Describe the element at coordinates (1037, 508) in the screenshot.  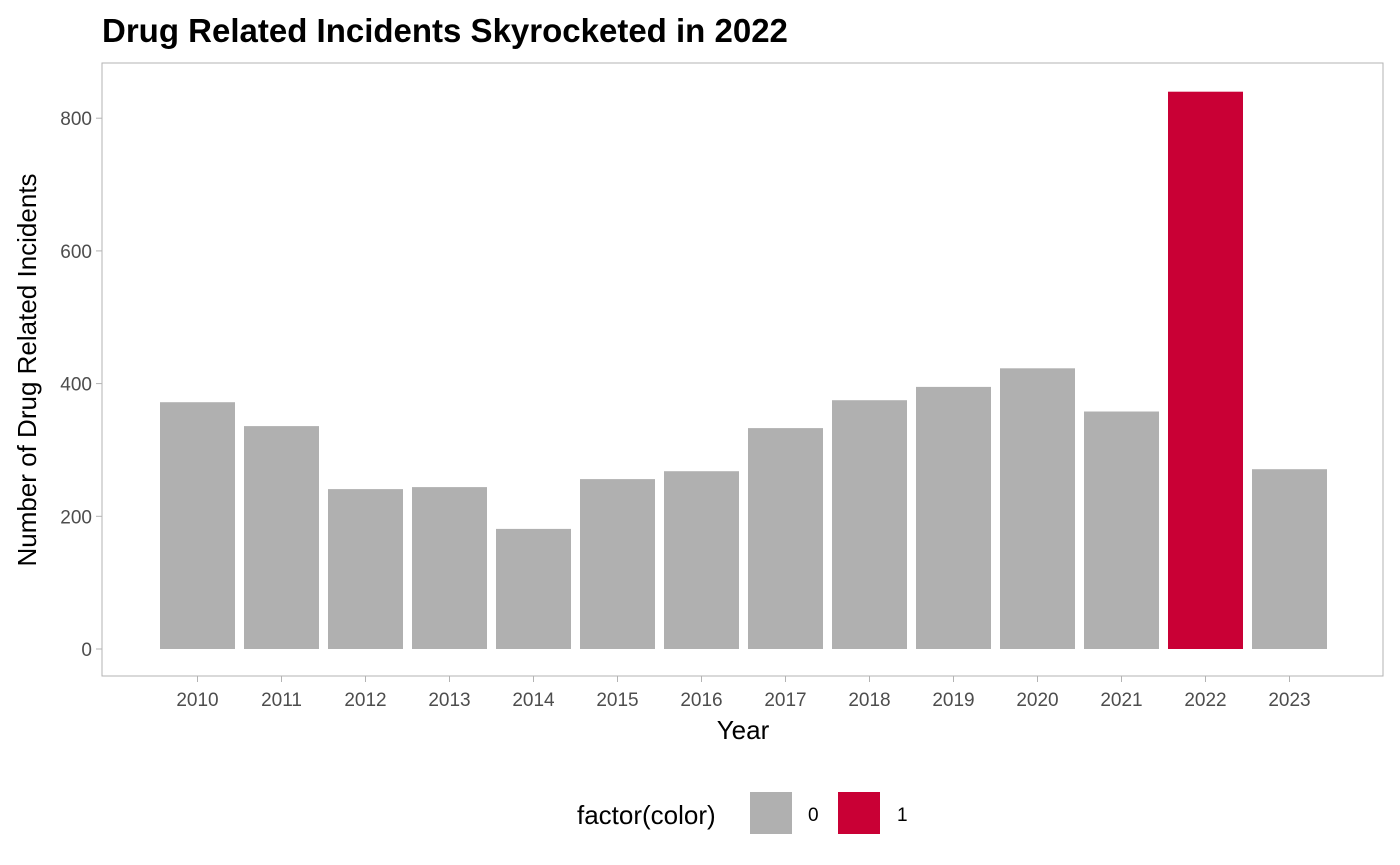
I see `bar-2020` at that location.